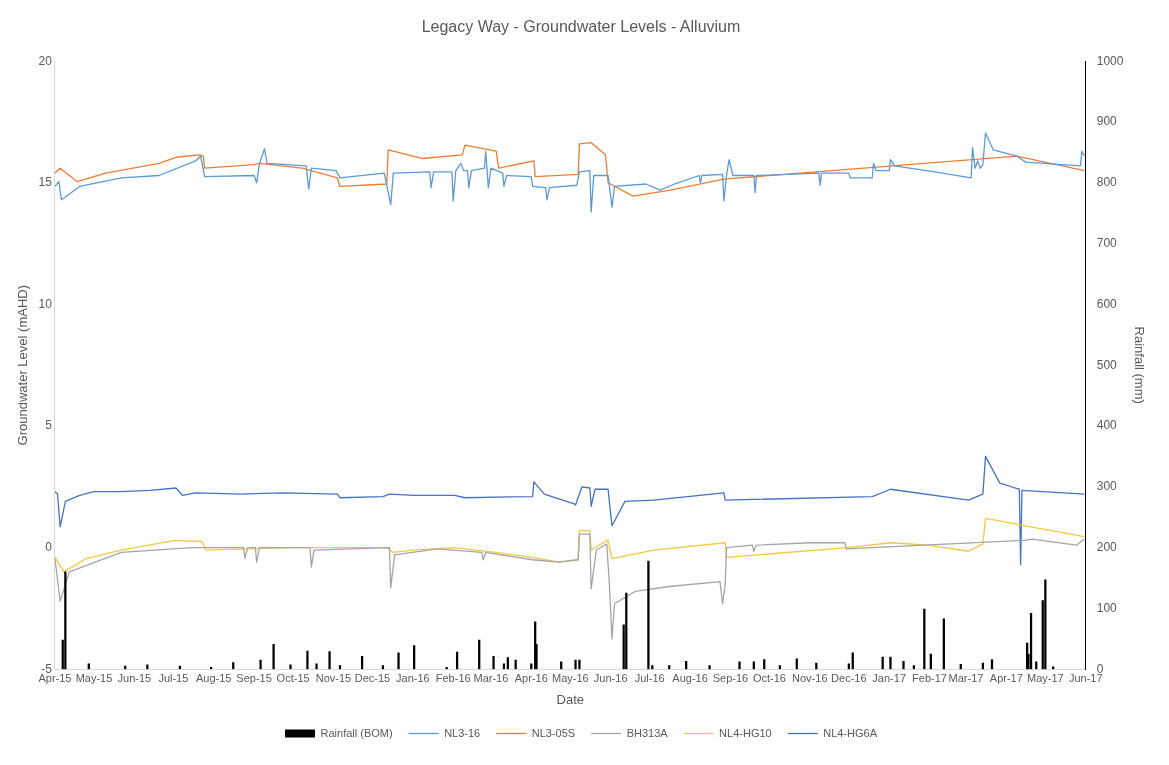 This screenshot has height=765, width=1169. What do you see at coordinates (649, 677) in the screenshot?
I see `x-tick-label: Jul-16` at bounding box center [649, 677].